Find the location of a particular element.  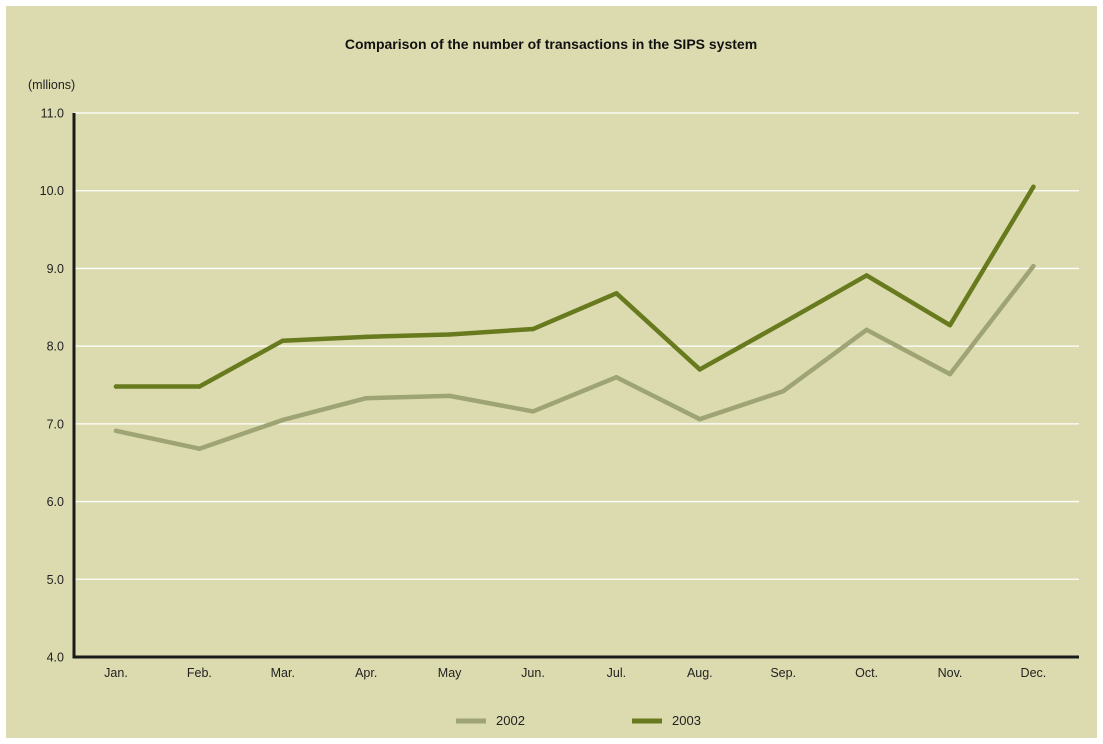

y-tick-label: 11.0 is located at coordinates (52, 114).